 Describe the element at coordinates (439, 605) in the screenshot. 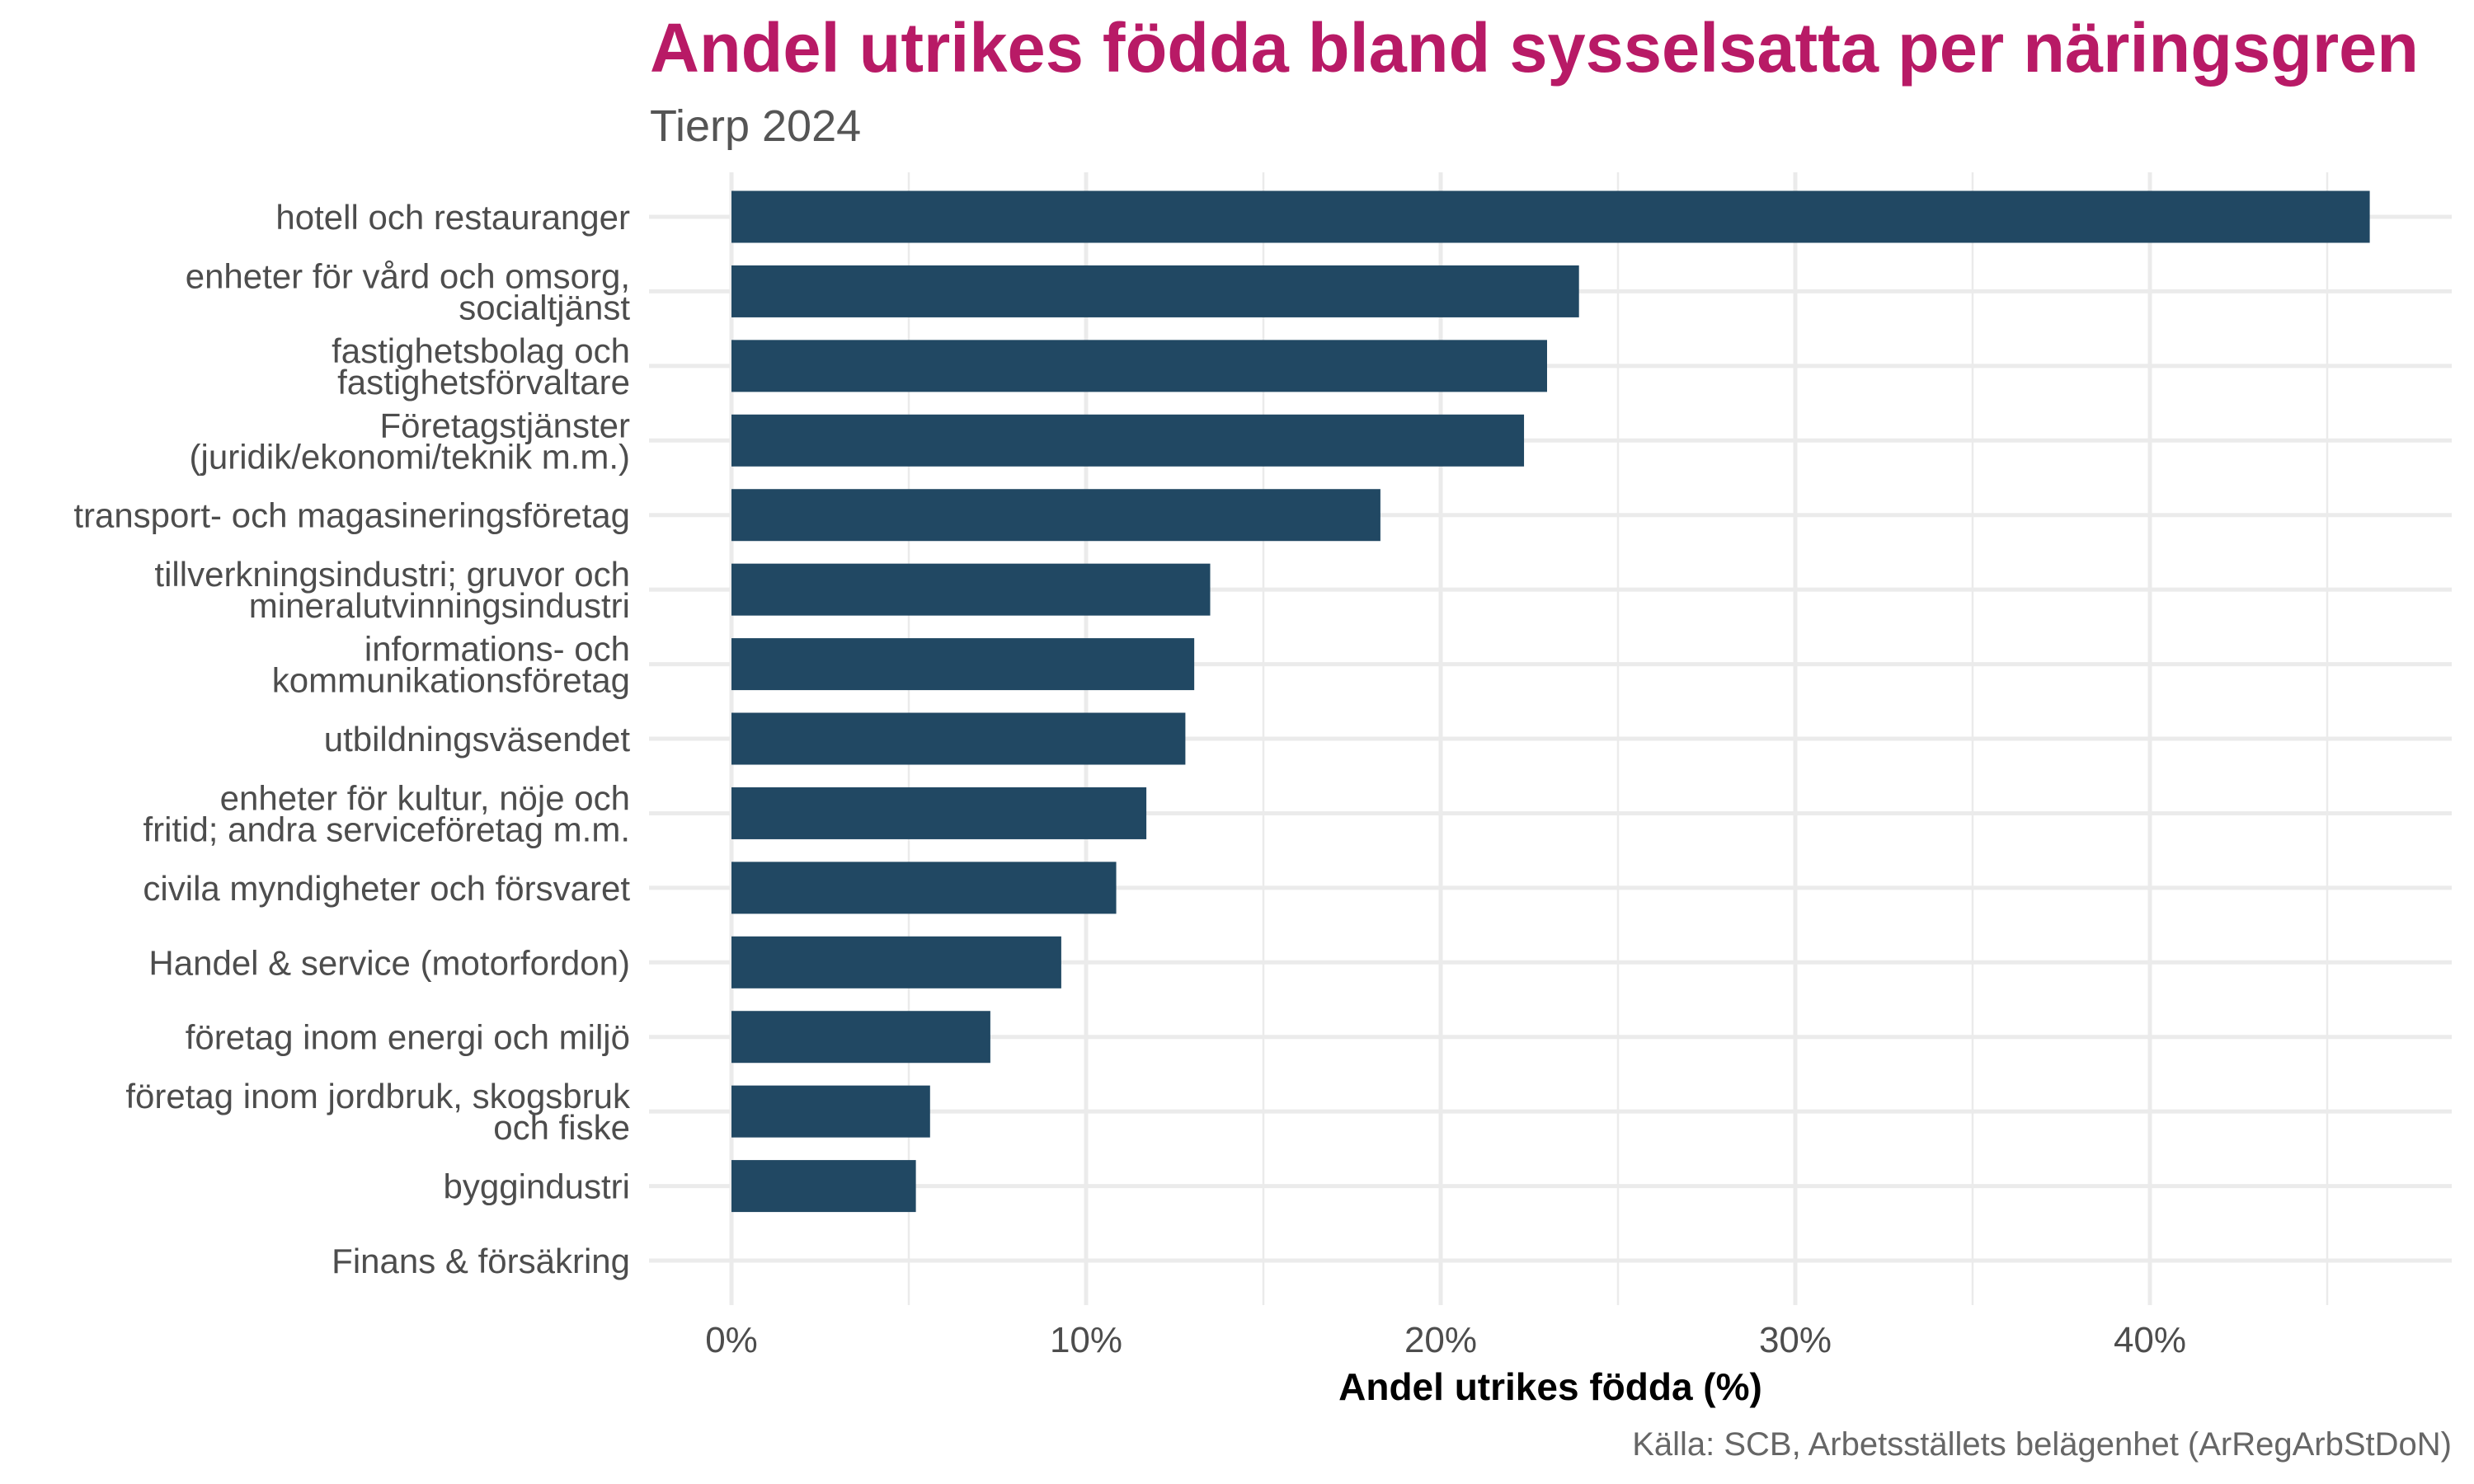

I see `y-axis-label-line: mineralutvinningsindustri` at that location.